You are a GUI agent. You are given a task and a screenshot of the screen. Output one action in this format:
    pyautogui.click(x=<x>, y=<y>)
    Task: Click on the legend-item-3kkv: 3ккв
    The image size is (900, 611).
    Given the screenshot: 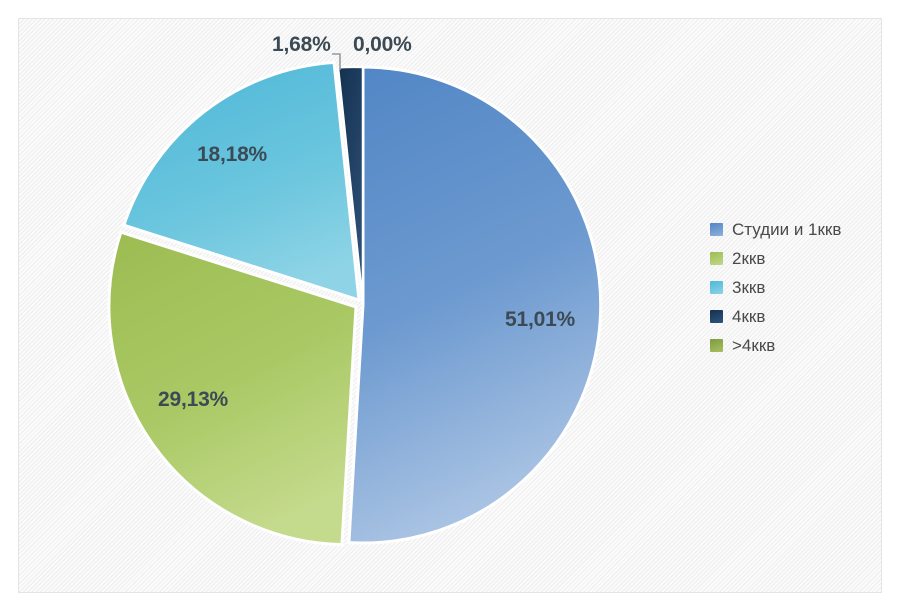 What is the action you would take?
    pyautogui.click(x=795, y=287)
    